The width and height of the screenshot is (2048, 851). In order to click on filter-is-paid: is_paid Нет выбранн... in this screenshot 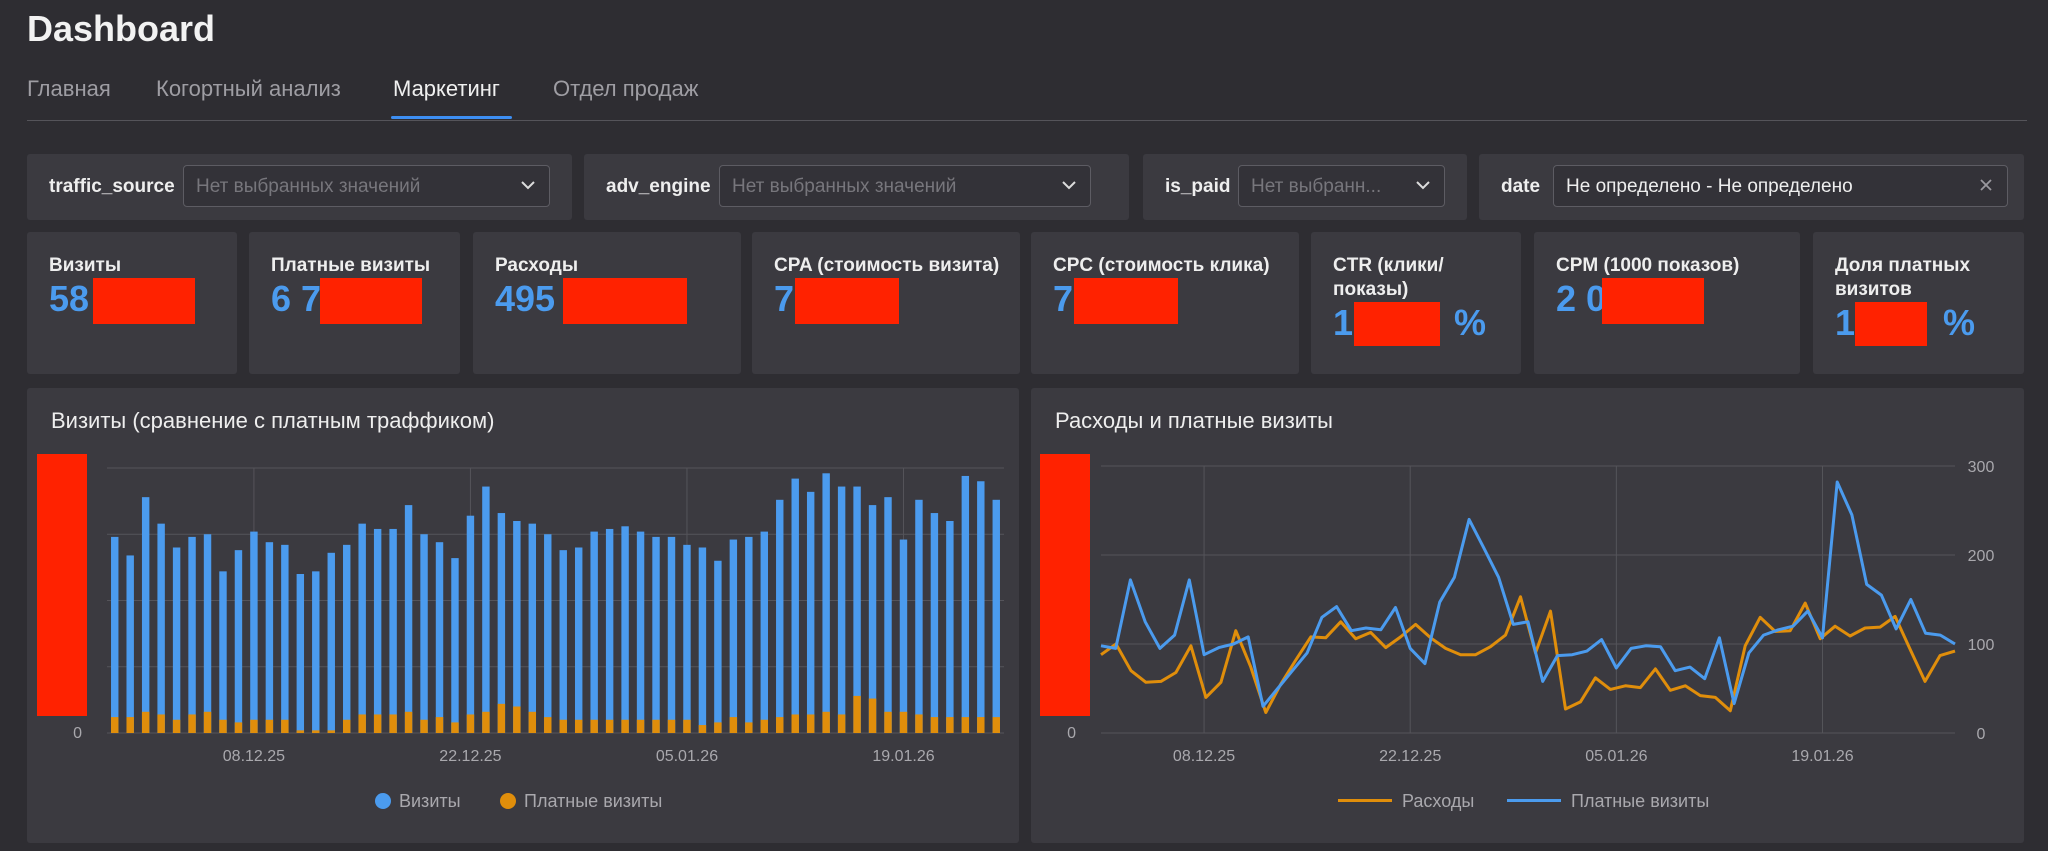, I will do `click(1305, 187)`.